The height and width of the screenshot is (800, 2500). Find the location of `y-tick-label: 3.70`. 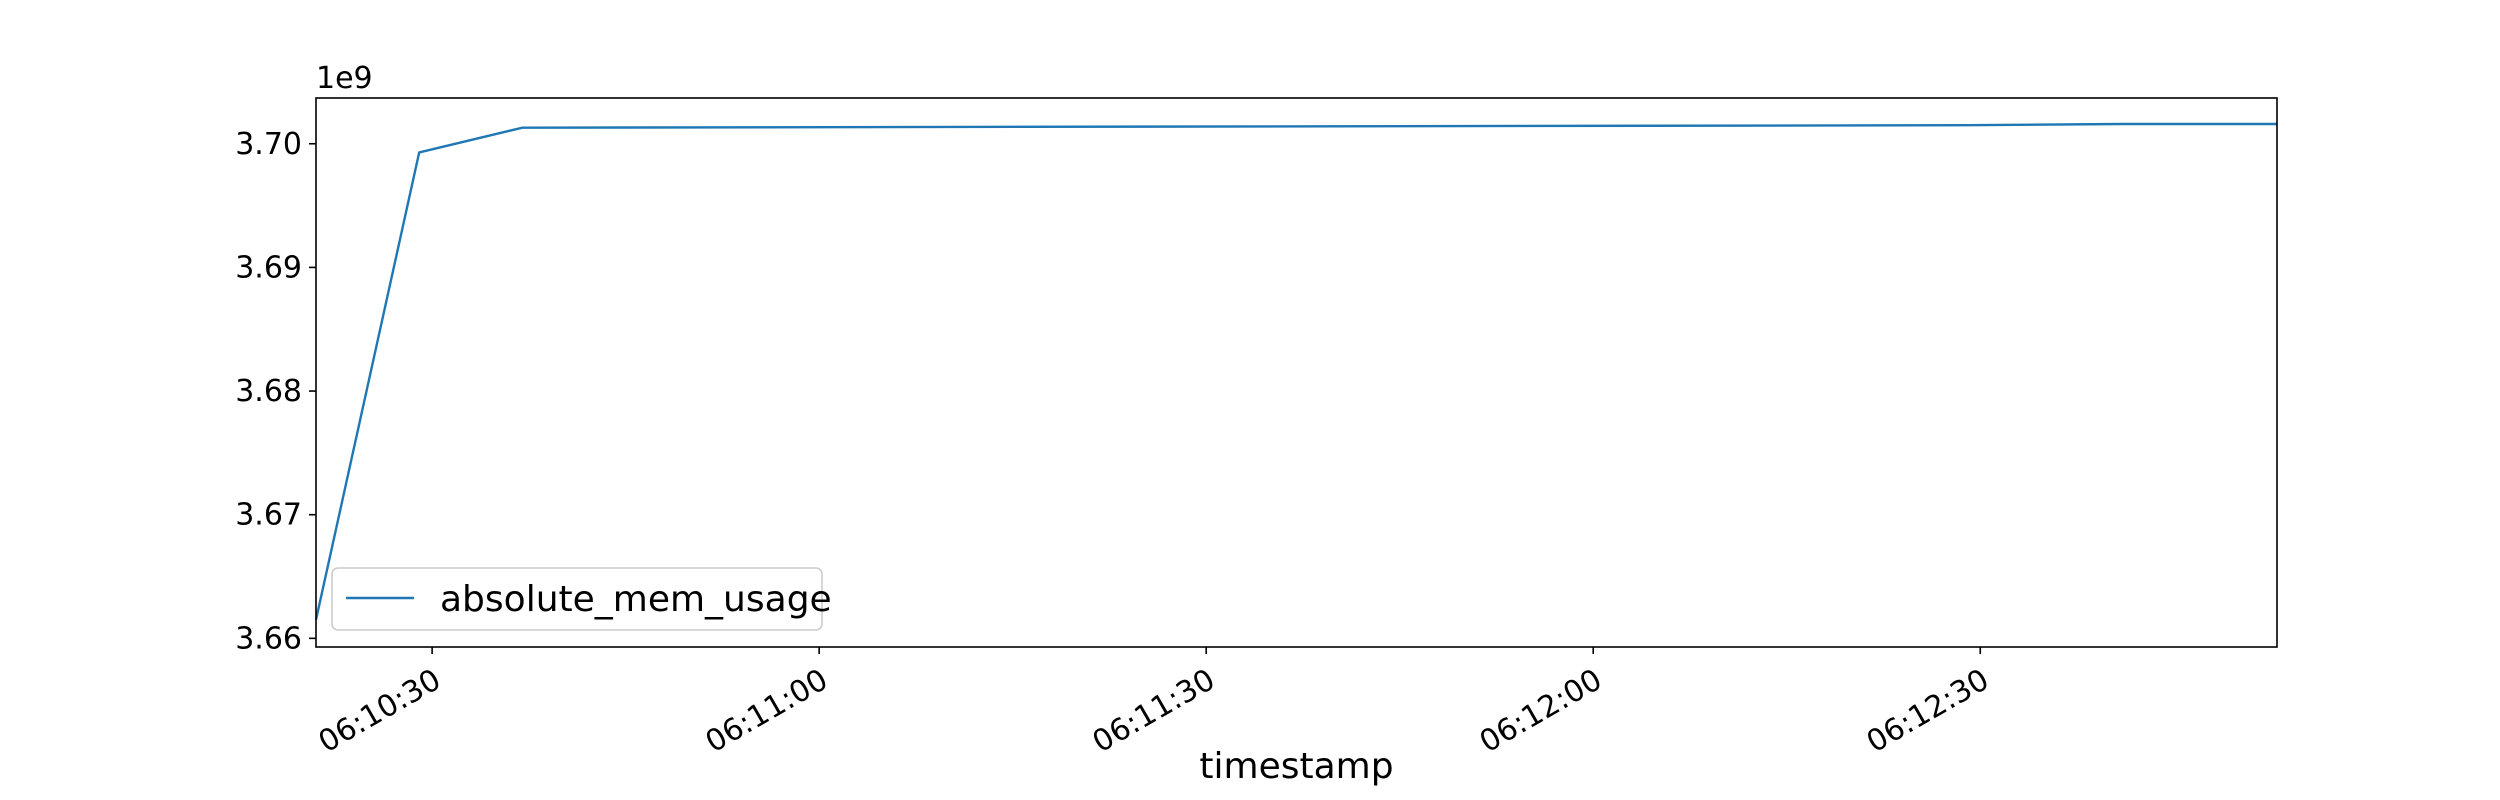

y-tick-label: 3.70 is located at coordinates (268, 144).